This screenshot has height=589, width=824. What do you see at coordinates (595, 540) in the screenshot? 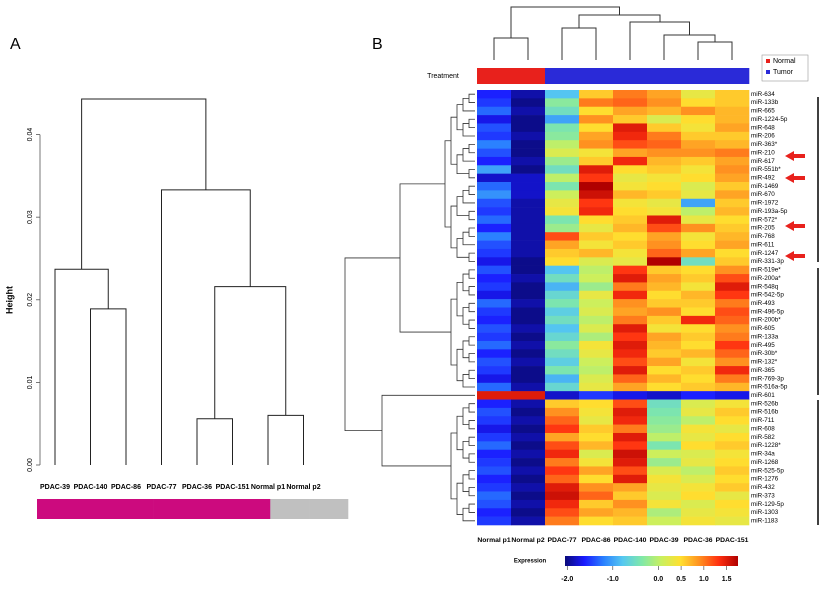
I see `column-label: PDAC-86` at bounding box center [595, 540].